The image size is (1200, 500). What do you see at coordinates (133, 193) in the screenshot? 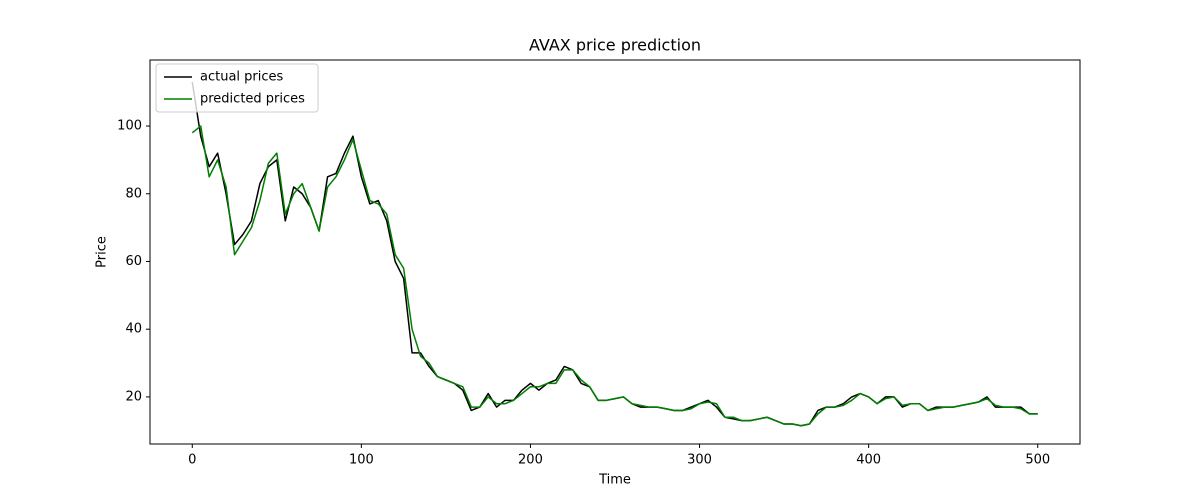
I see `y-tick-label: 80` at bounding box center [133, 193].